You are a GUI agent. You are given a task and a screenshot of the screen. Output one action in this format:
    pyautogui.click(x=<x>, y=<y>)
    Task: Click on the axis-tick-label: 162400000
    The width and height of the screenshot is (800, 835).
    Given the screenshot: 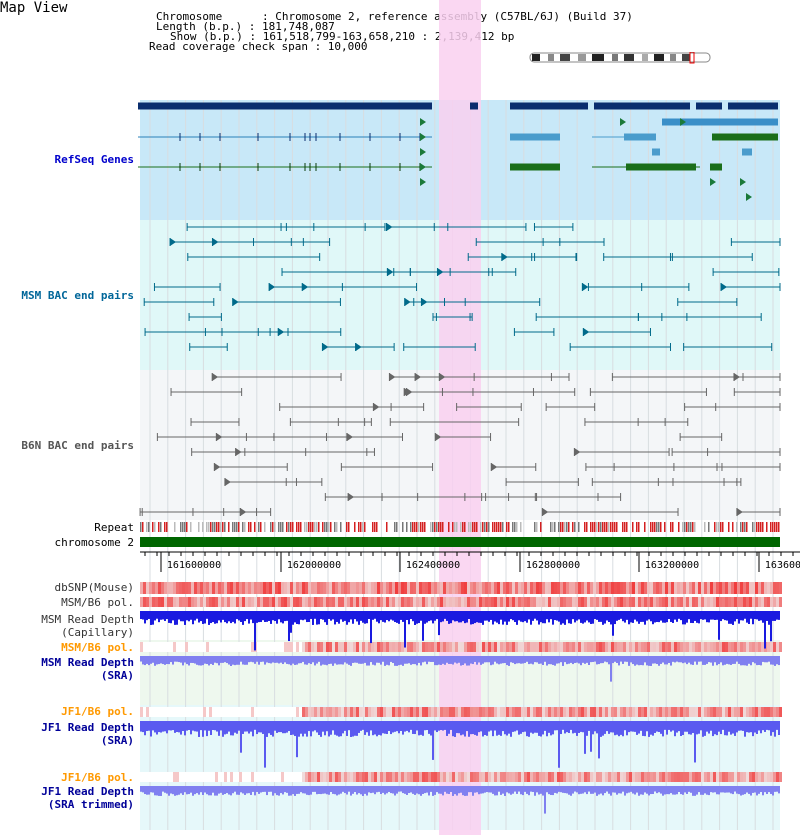 What is the action you would take?
    pyautogui.click(x=433, y=565)
    